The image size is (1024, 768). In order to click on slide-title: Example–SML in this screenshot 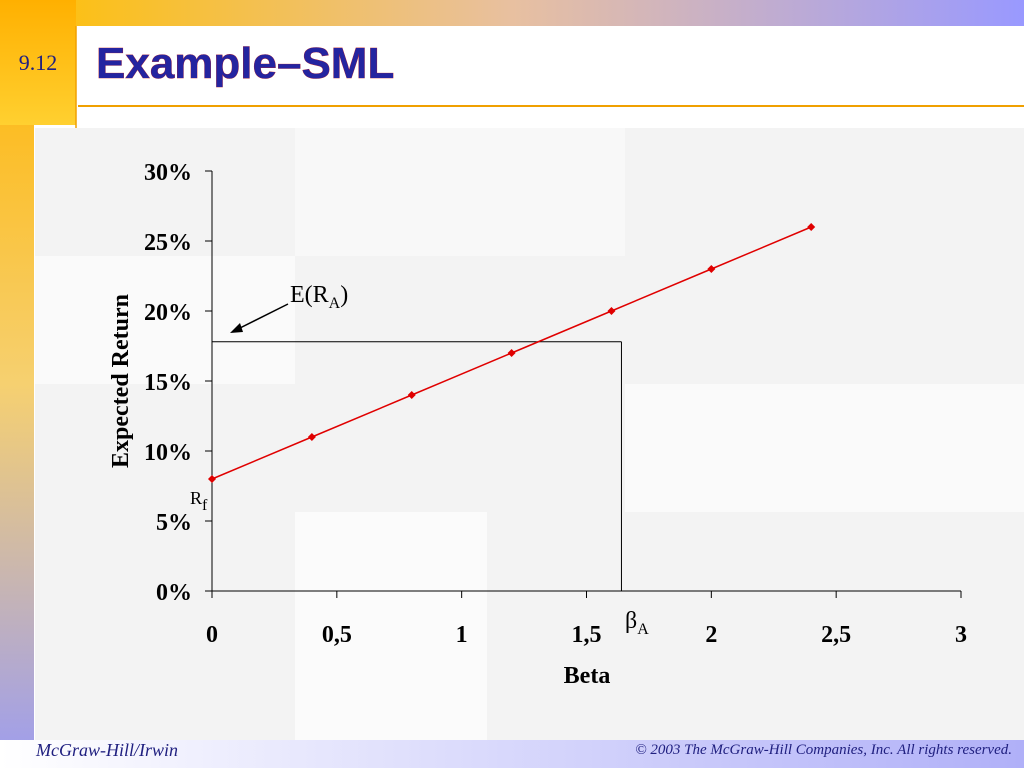, I will do `click(245, 63)`.